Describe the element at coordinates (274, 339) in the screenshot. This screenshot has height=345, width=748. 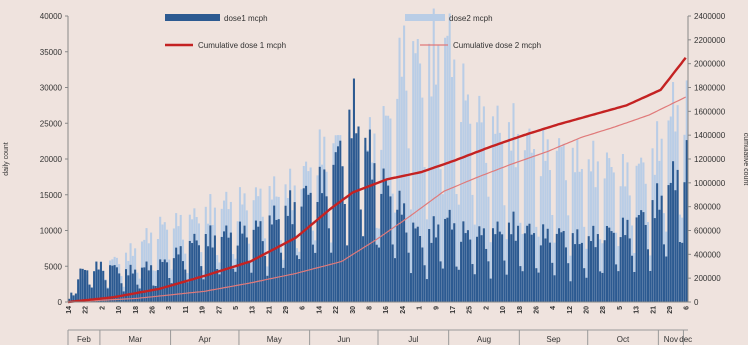
I see `month-label: May` at that location.